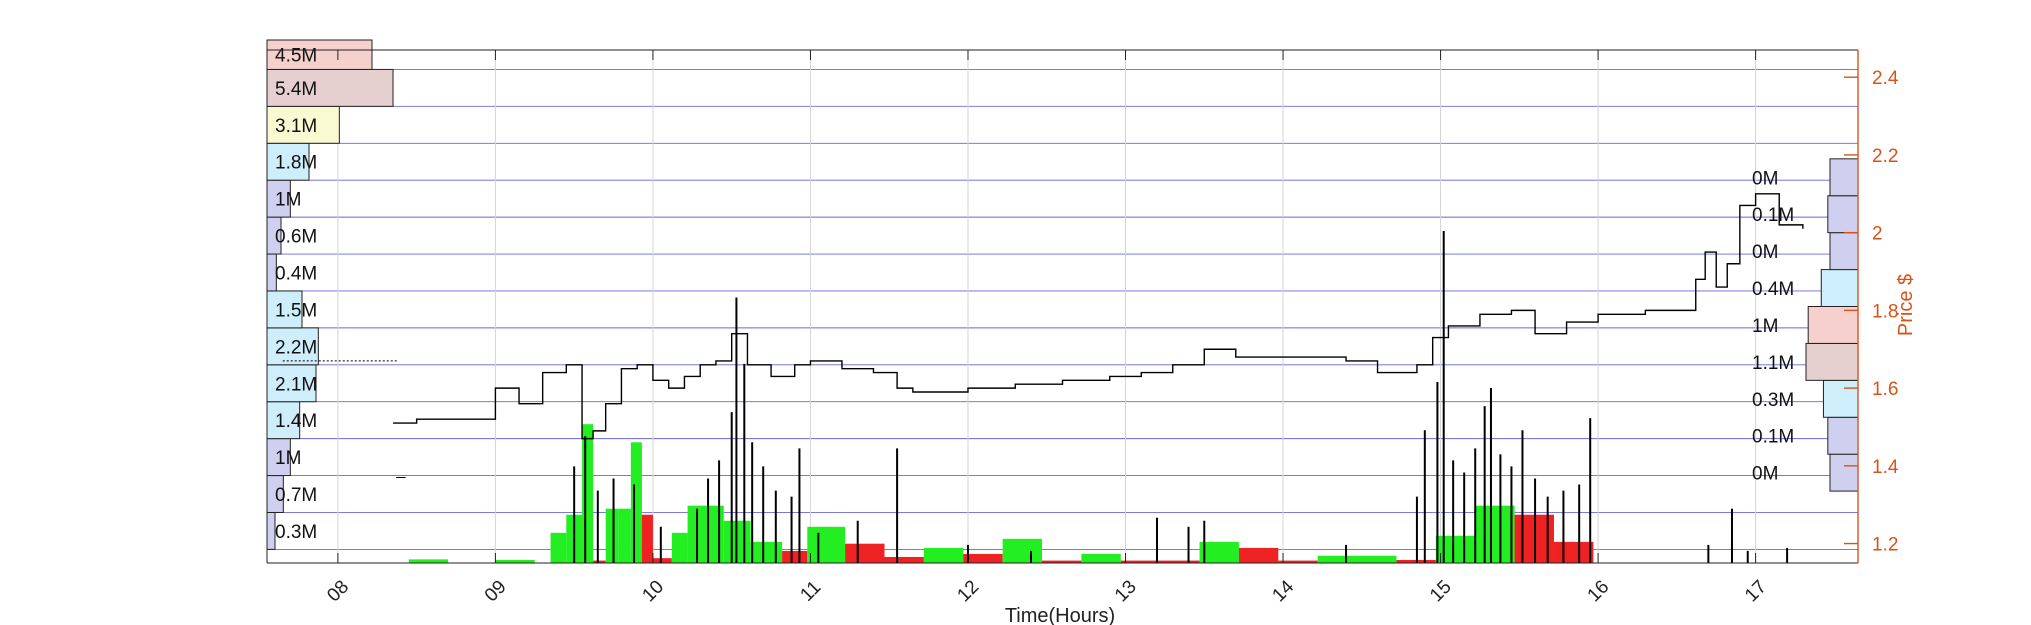  I want to click on x-tick-label: 16, so click(1599, 591).